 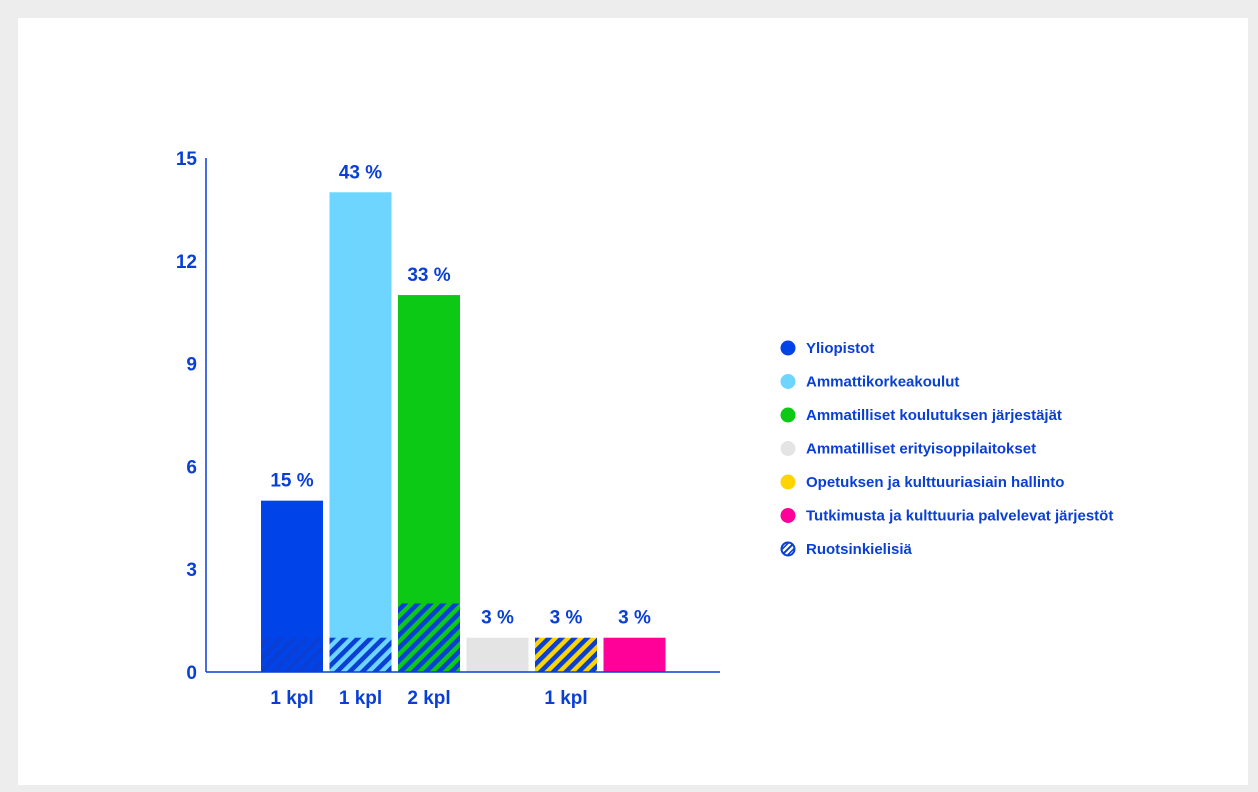 What do you see at coordinates (882, 382) in the screenshot?
I see `legend-label: Ammattikorkeakoulut` at bounding box center [882, 382].